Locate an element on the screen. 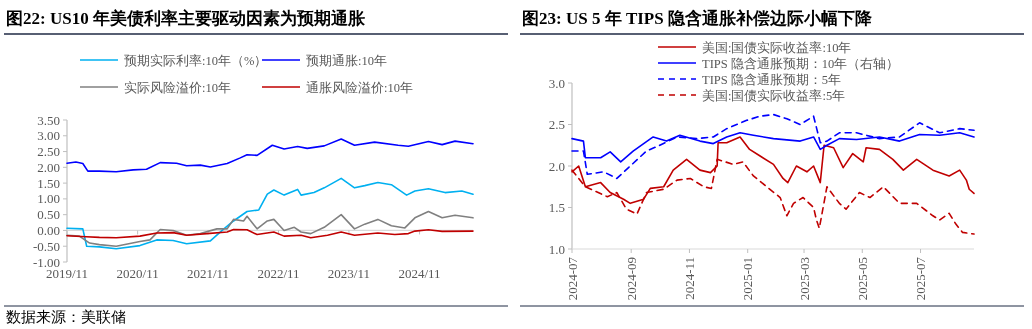 The width and height of the screenshot is (1032, 329). x-tick-label: 2025-01 is located at coordinates (748, 279).